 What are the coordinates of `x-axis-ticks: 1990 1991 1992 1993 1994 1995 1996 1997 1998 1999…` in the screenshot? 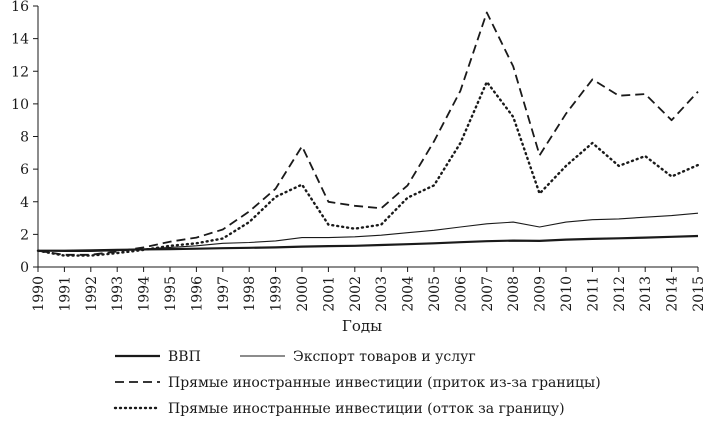 It's located at (368, 289).